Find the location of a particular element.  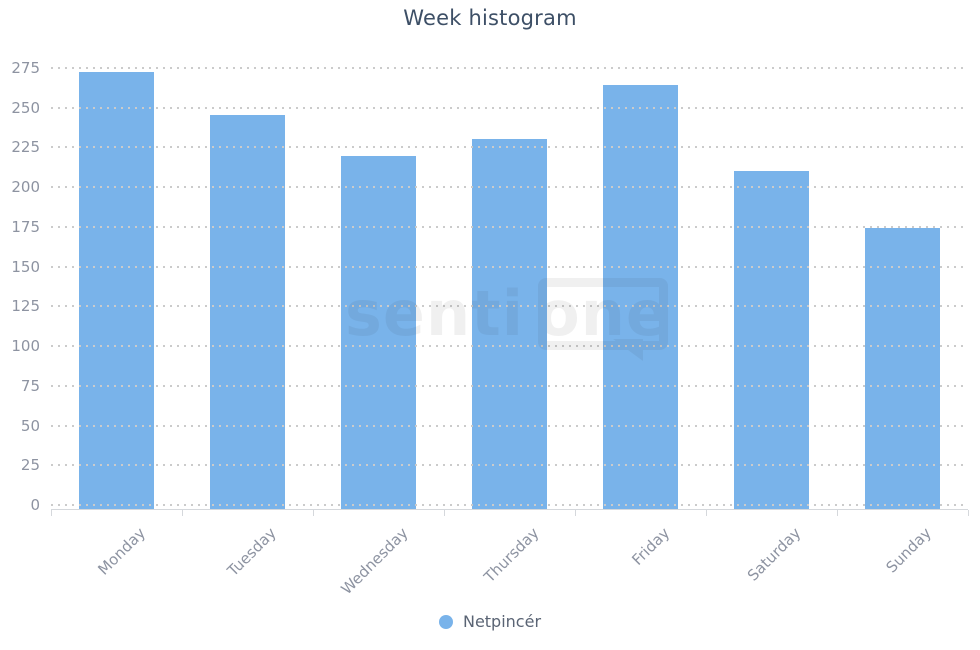

y-axis-tick-label-0: 0 is located at coordinates (35, 505).